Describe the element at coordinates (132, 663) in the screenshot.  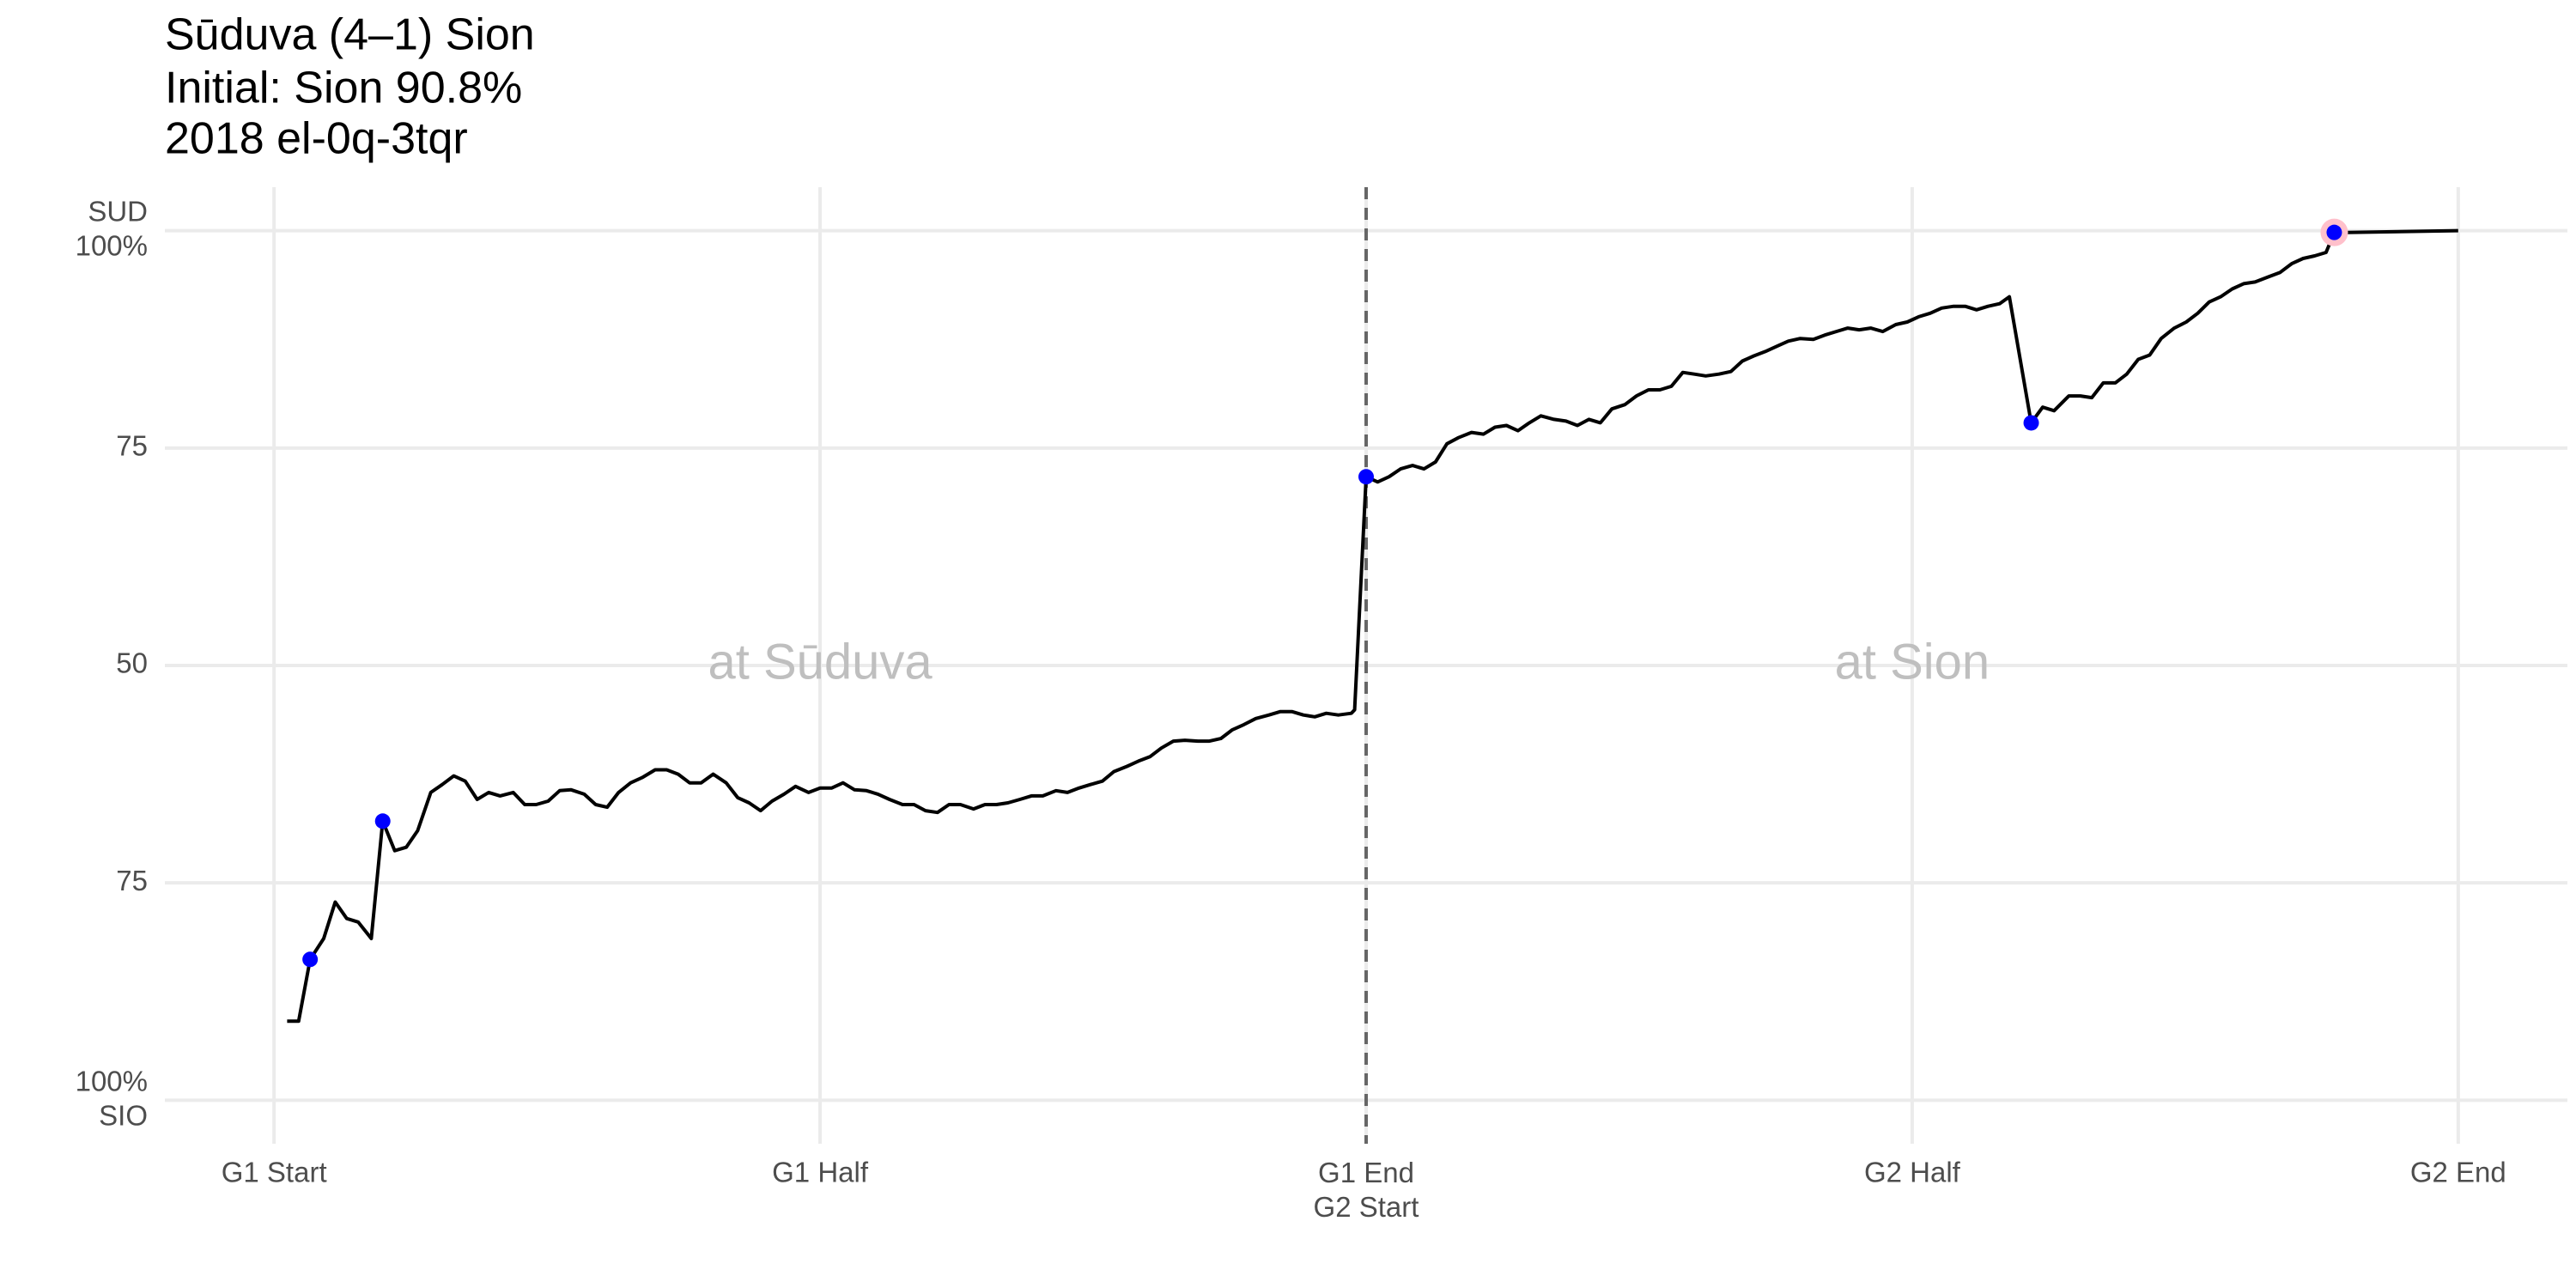
I see `y-tick-label: 50` at that location.